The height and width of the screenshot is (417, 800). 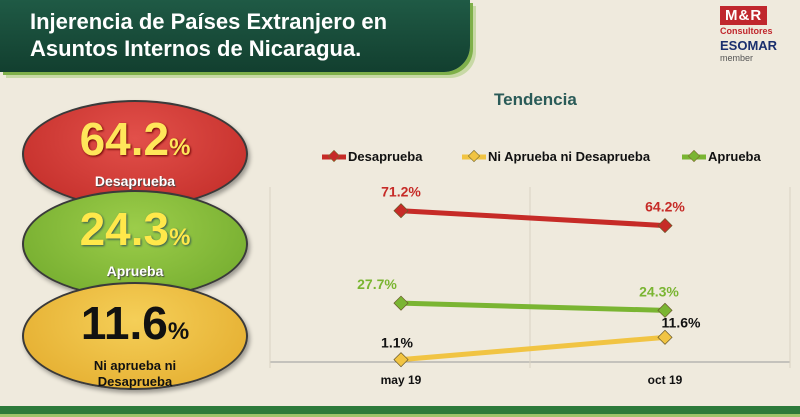 I want to click on aprueba-pct: %, so click(x=180, y=237).